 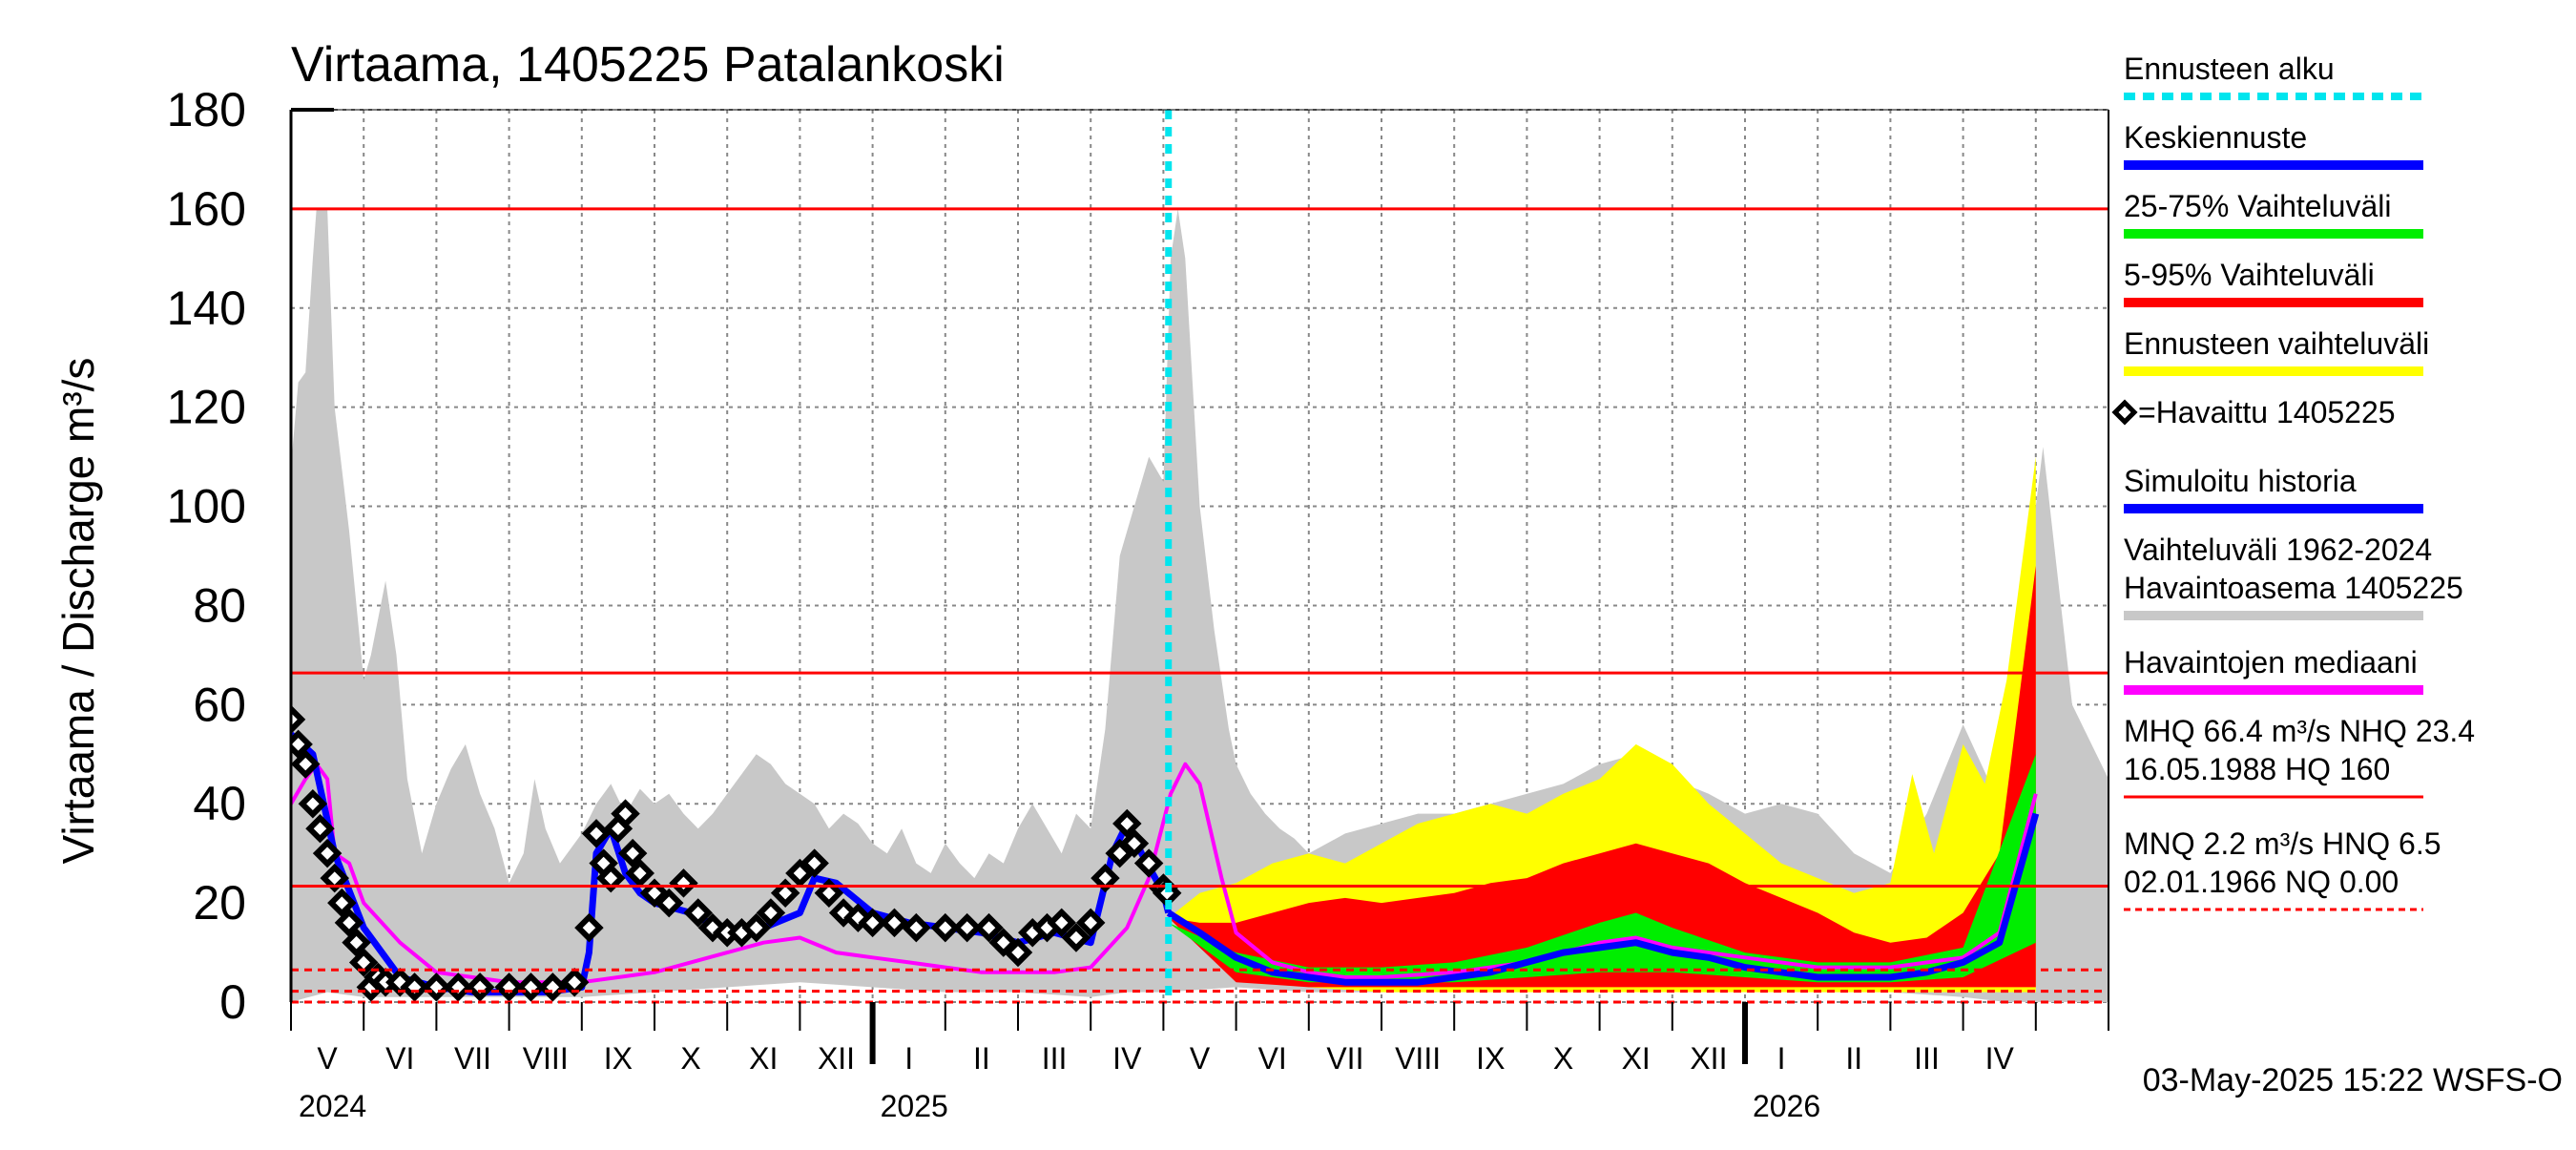 What do you see at coordinates (206, 109) in the screenshot?
I see `y-tick-label: 180` at bounding box center [206, 109].